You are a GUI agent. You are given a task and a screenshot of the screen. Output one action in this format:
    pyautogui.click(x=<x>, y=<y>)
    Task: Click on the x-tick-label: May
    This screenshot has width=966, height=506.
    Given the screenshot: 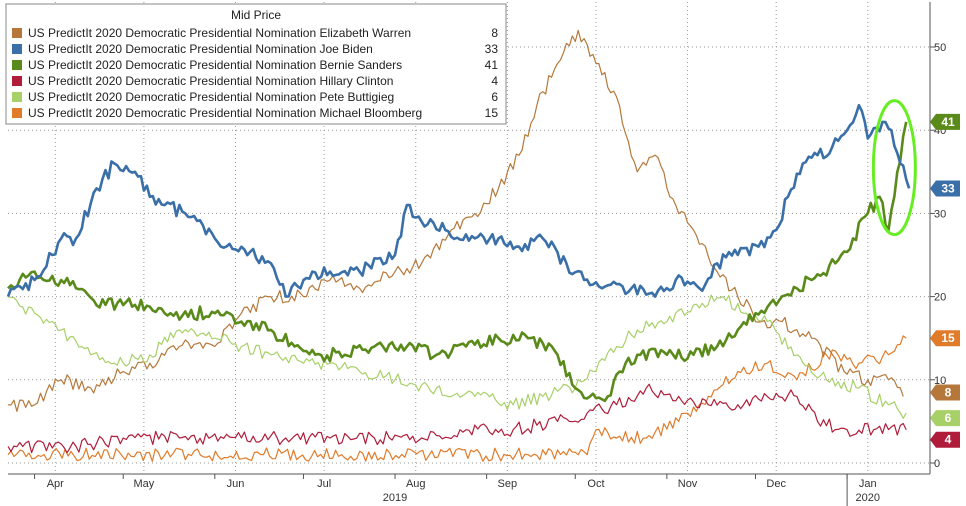 What is the action you would take?
    pyautogui.click(x=144, y=484)
    